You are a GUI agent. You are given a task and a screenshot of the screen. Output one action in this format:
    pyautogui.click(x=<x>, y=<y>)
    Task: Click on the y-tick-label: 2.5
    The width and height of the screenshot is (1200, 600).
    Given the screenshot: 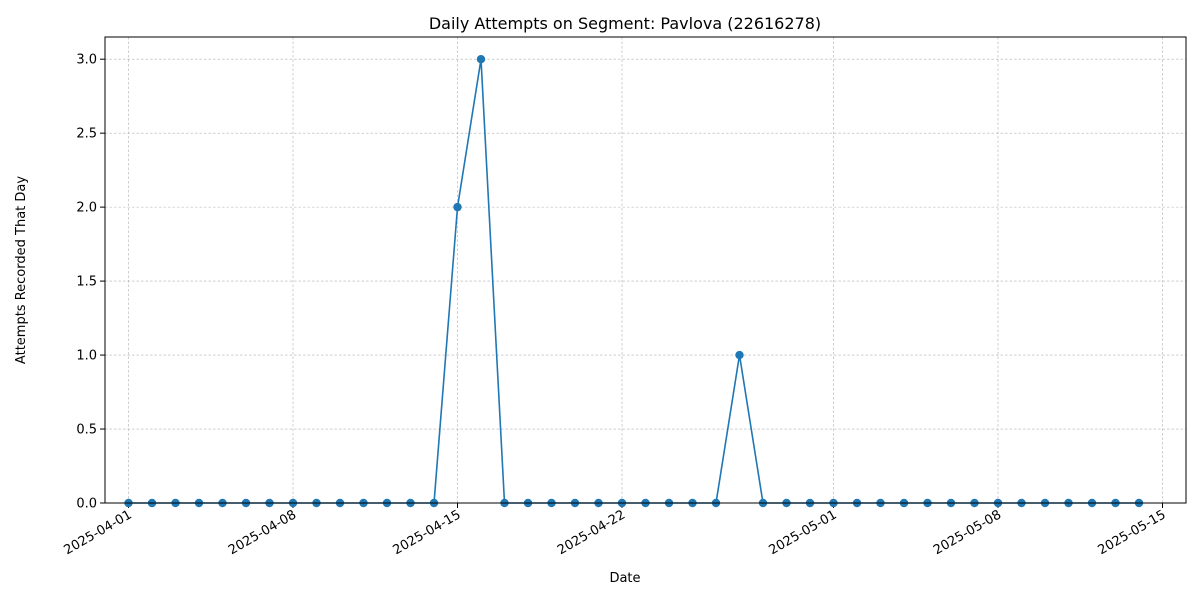 What is the action you would take?
    pyautogui.click(x=86, y=134)
    